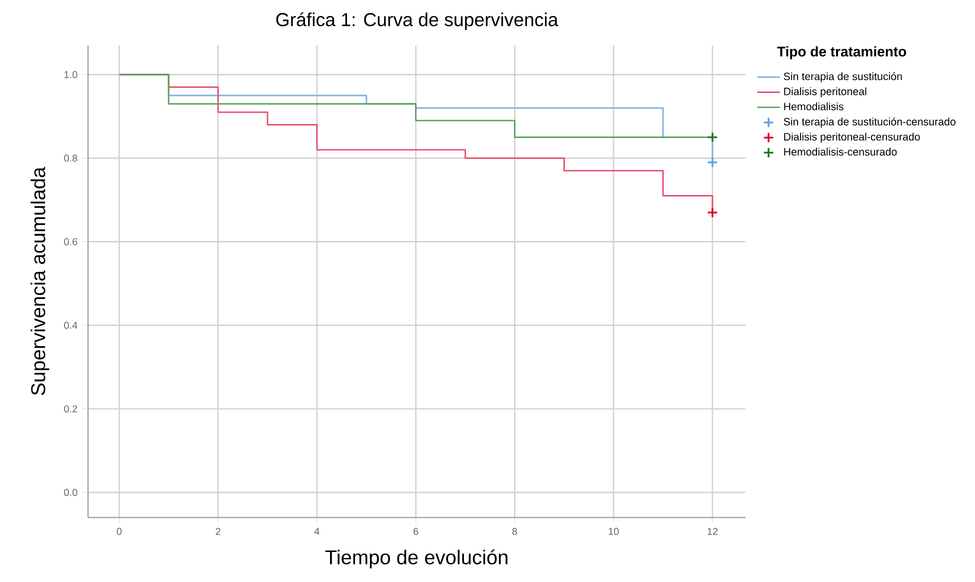 The width and height of the screenshot is (975, 582). I want to click on y-tick-label: 0.2, so click(71, 409).